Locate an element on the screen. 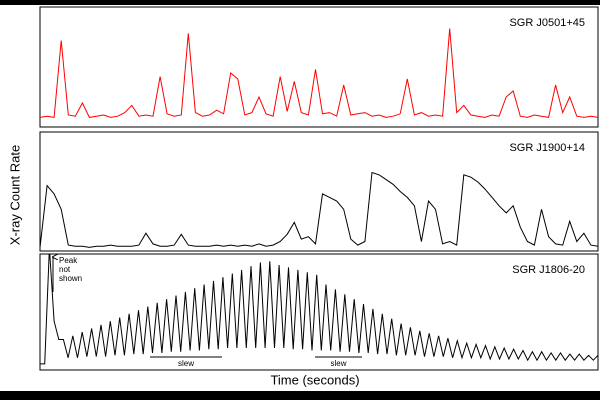 The image size is (600, 400). y-axis-label: X-ray Count Rate is located at coordinates (14, 195).